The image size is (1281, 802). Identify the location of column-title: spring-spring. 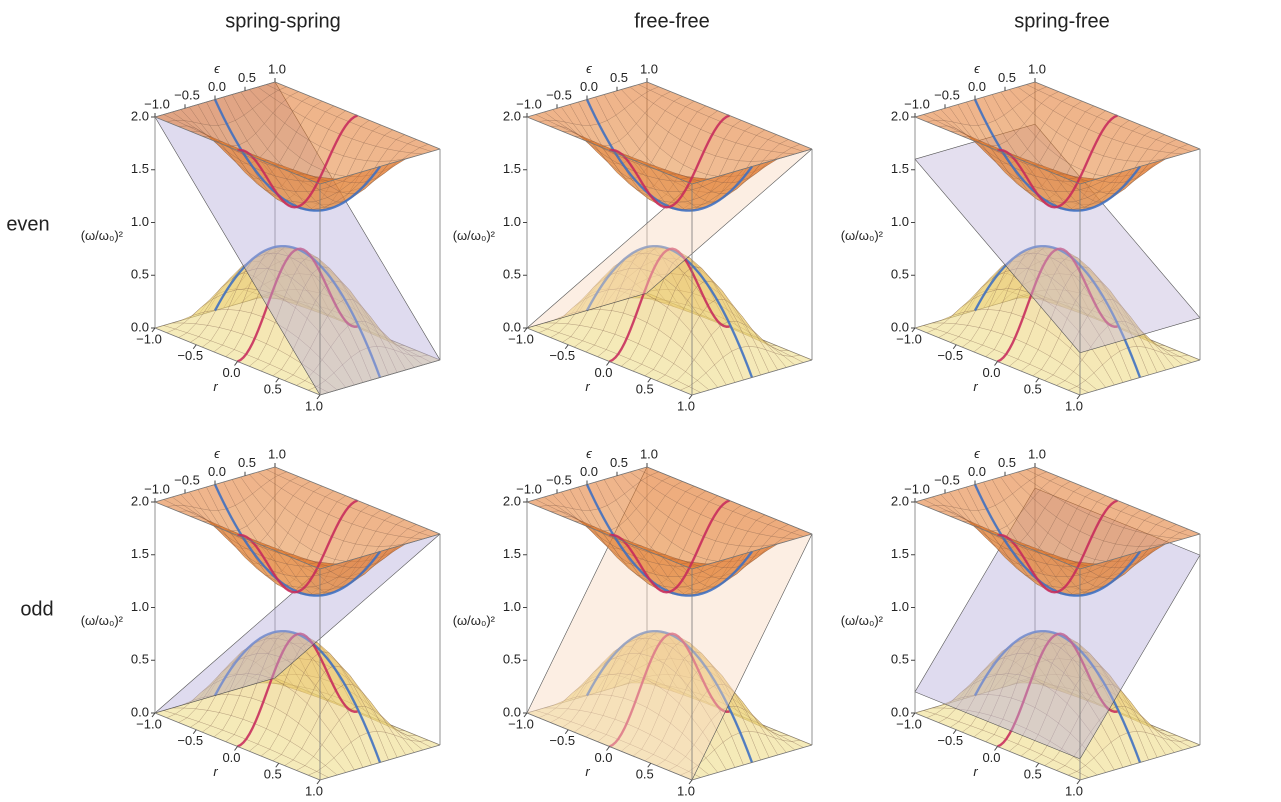
(283, 21).